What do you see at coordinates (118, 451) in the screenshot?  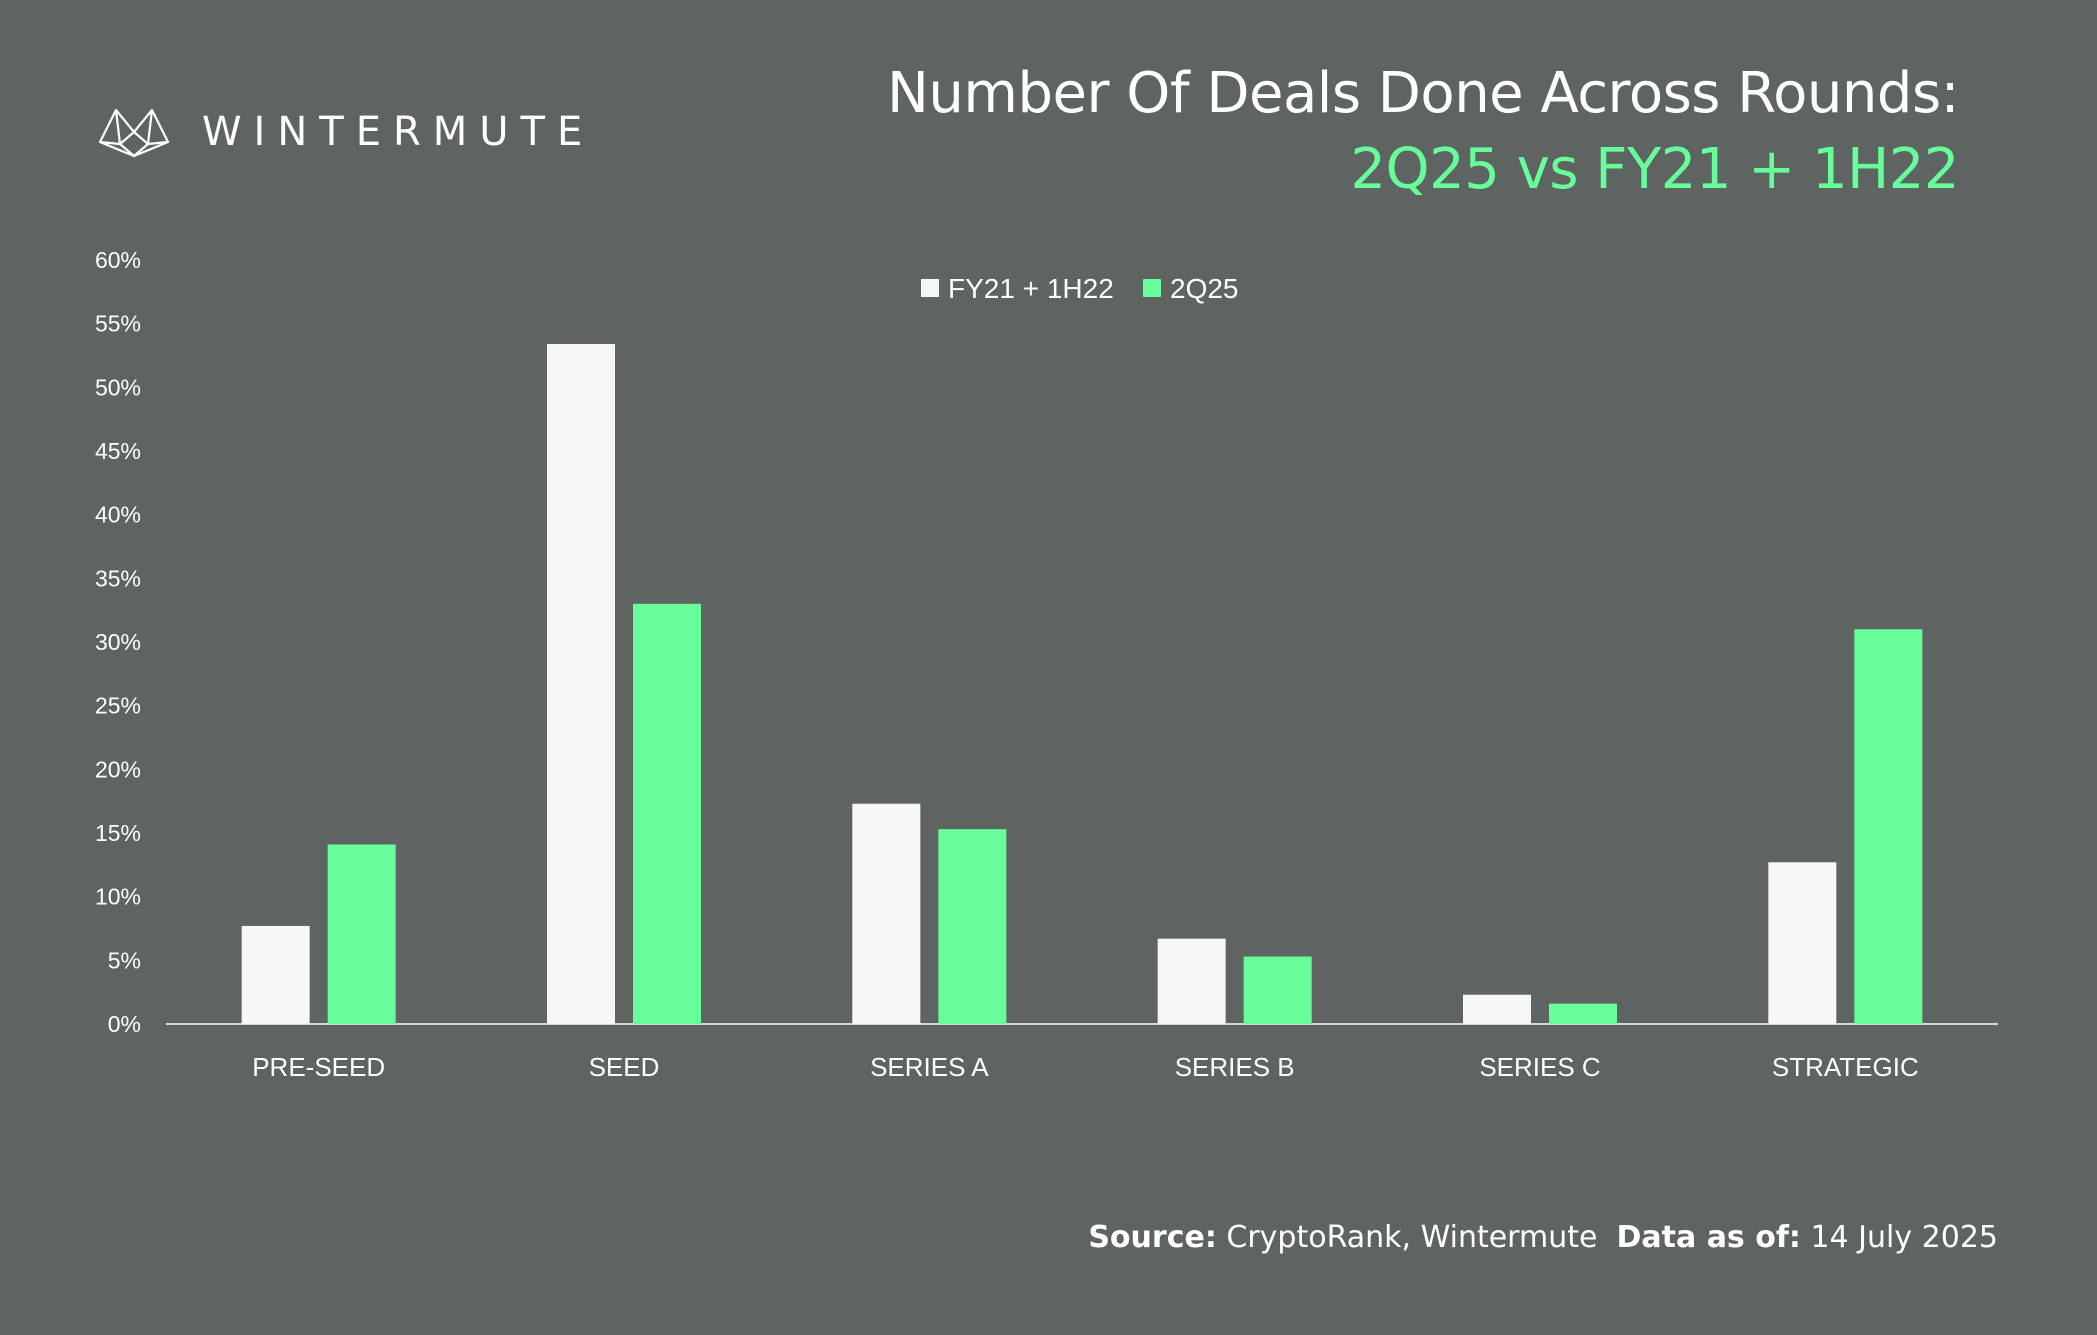 I see `y-tick-label: 45%` at bounding box center [118, 451].